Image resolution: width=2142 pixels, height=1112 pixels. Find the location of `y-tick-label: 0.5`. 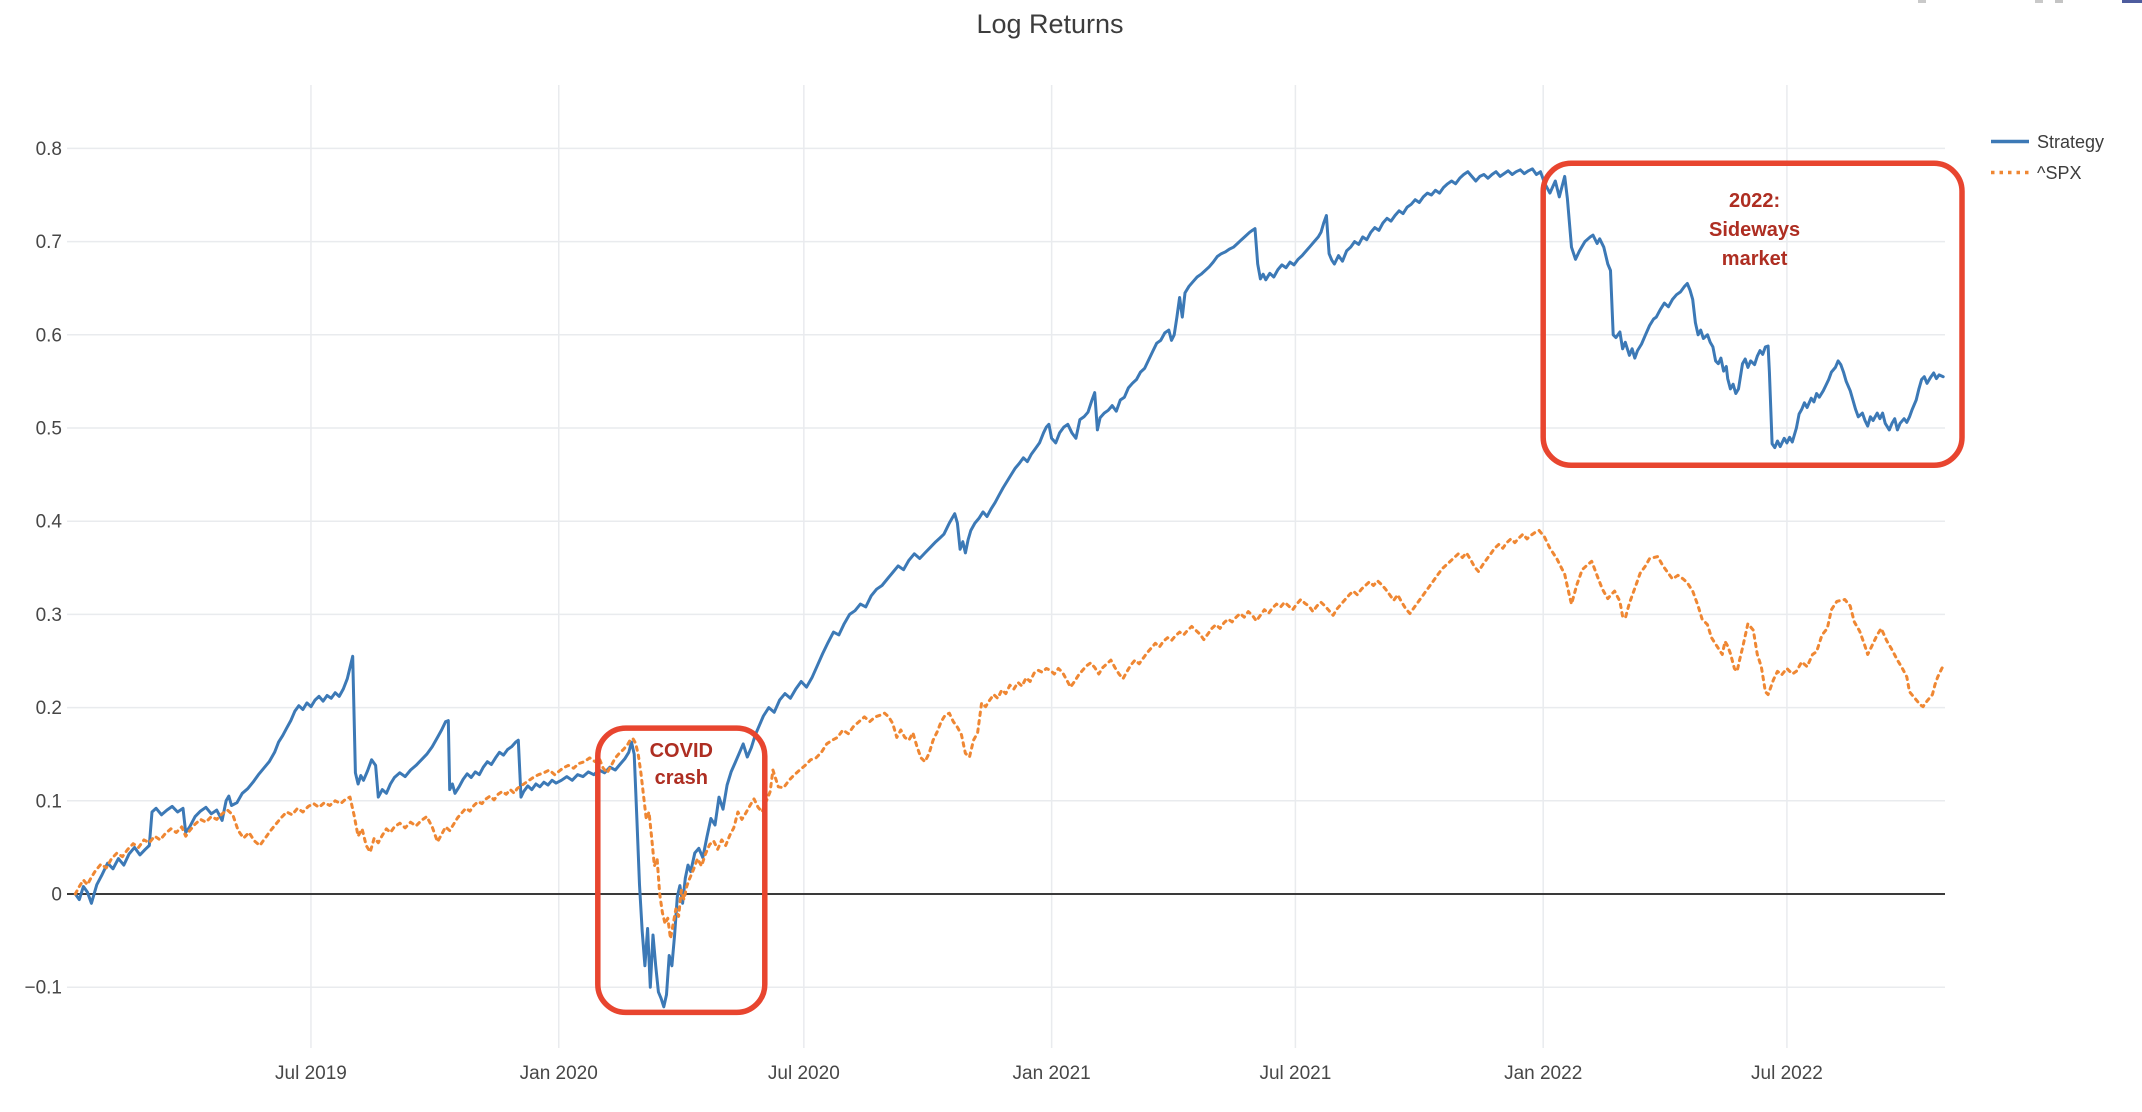

y-tick-label: 0.5 is located at coordinates (49, 429).